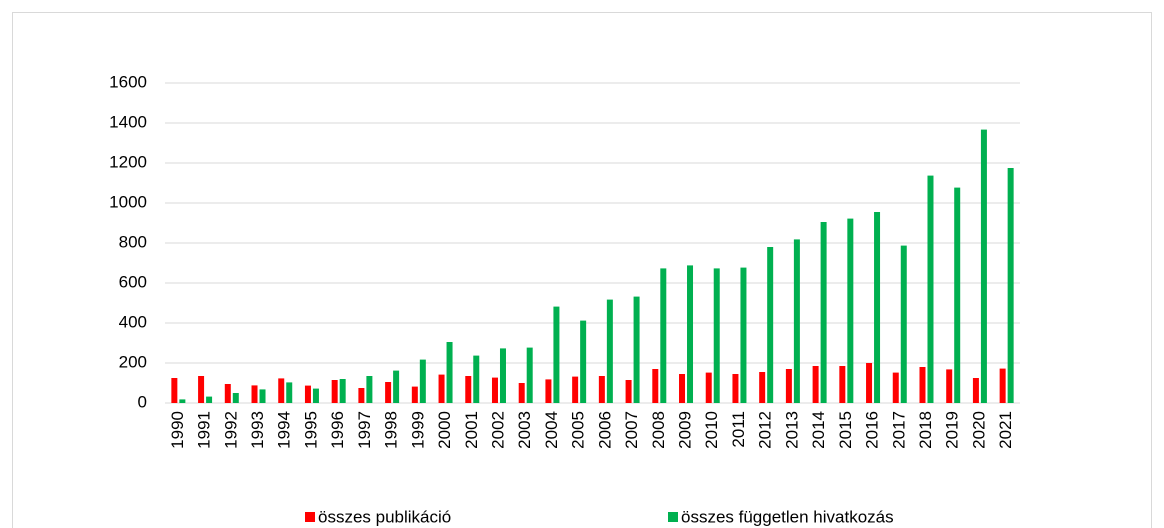 Image resolution: width=1164 pixels, height=528 pixels. Describe the element at coordinates (818, 430) in the screenshot. I see `x-tick-label: 2014` at that location.